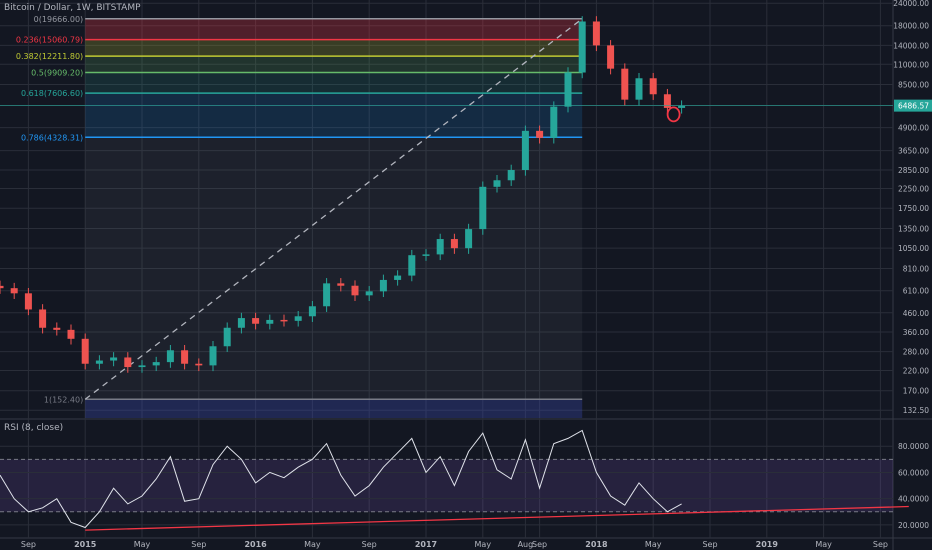 The image size is (932, 550). Describe the element at coordinates (52, 137) in the screenshot. I see `fib-level-label: 0.786(4328.31)` at that location.